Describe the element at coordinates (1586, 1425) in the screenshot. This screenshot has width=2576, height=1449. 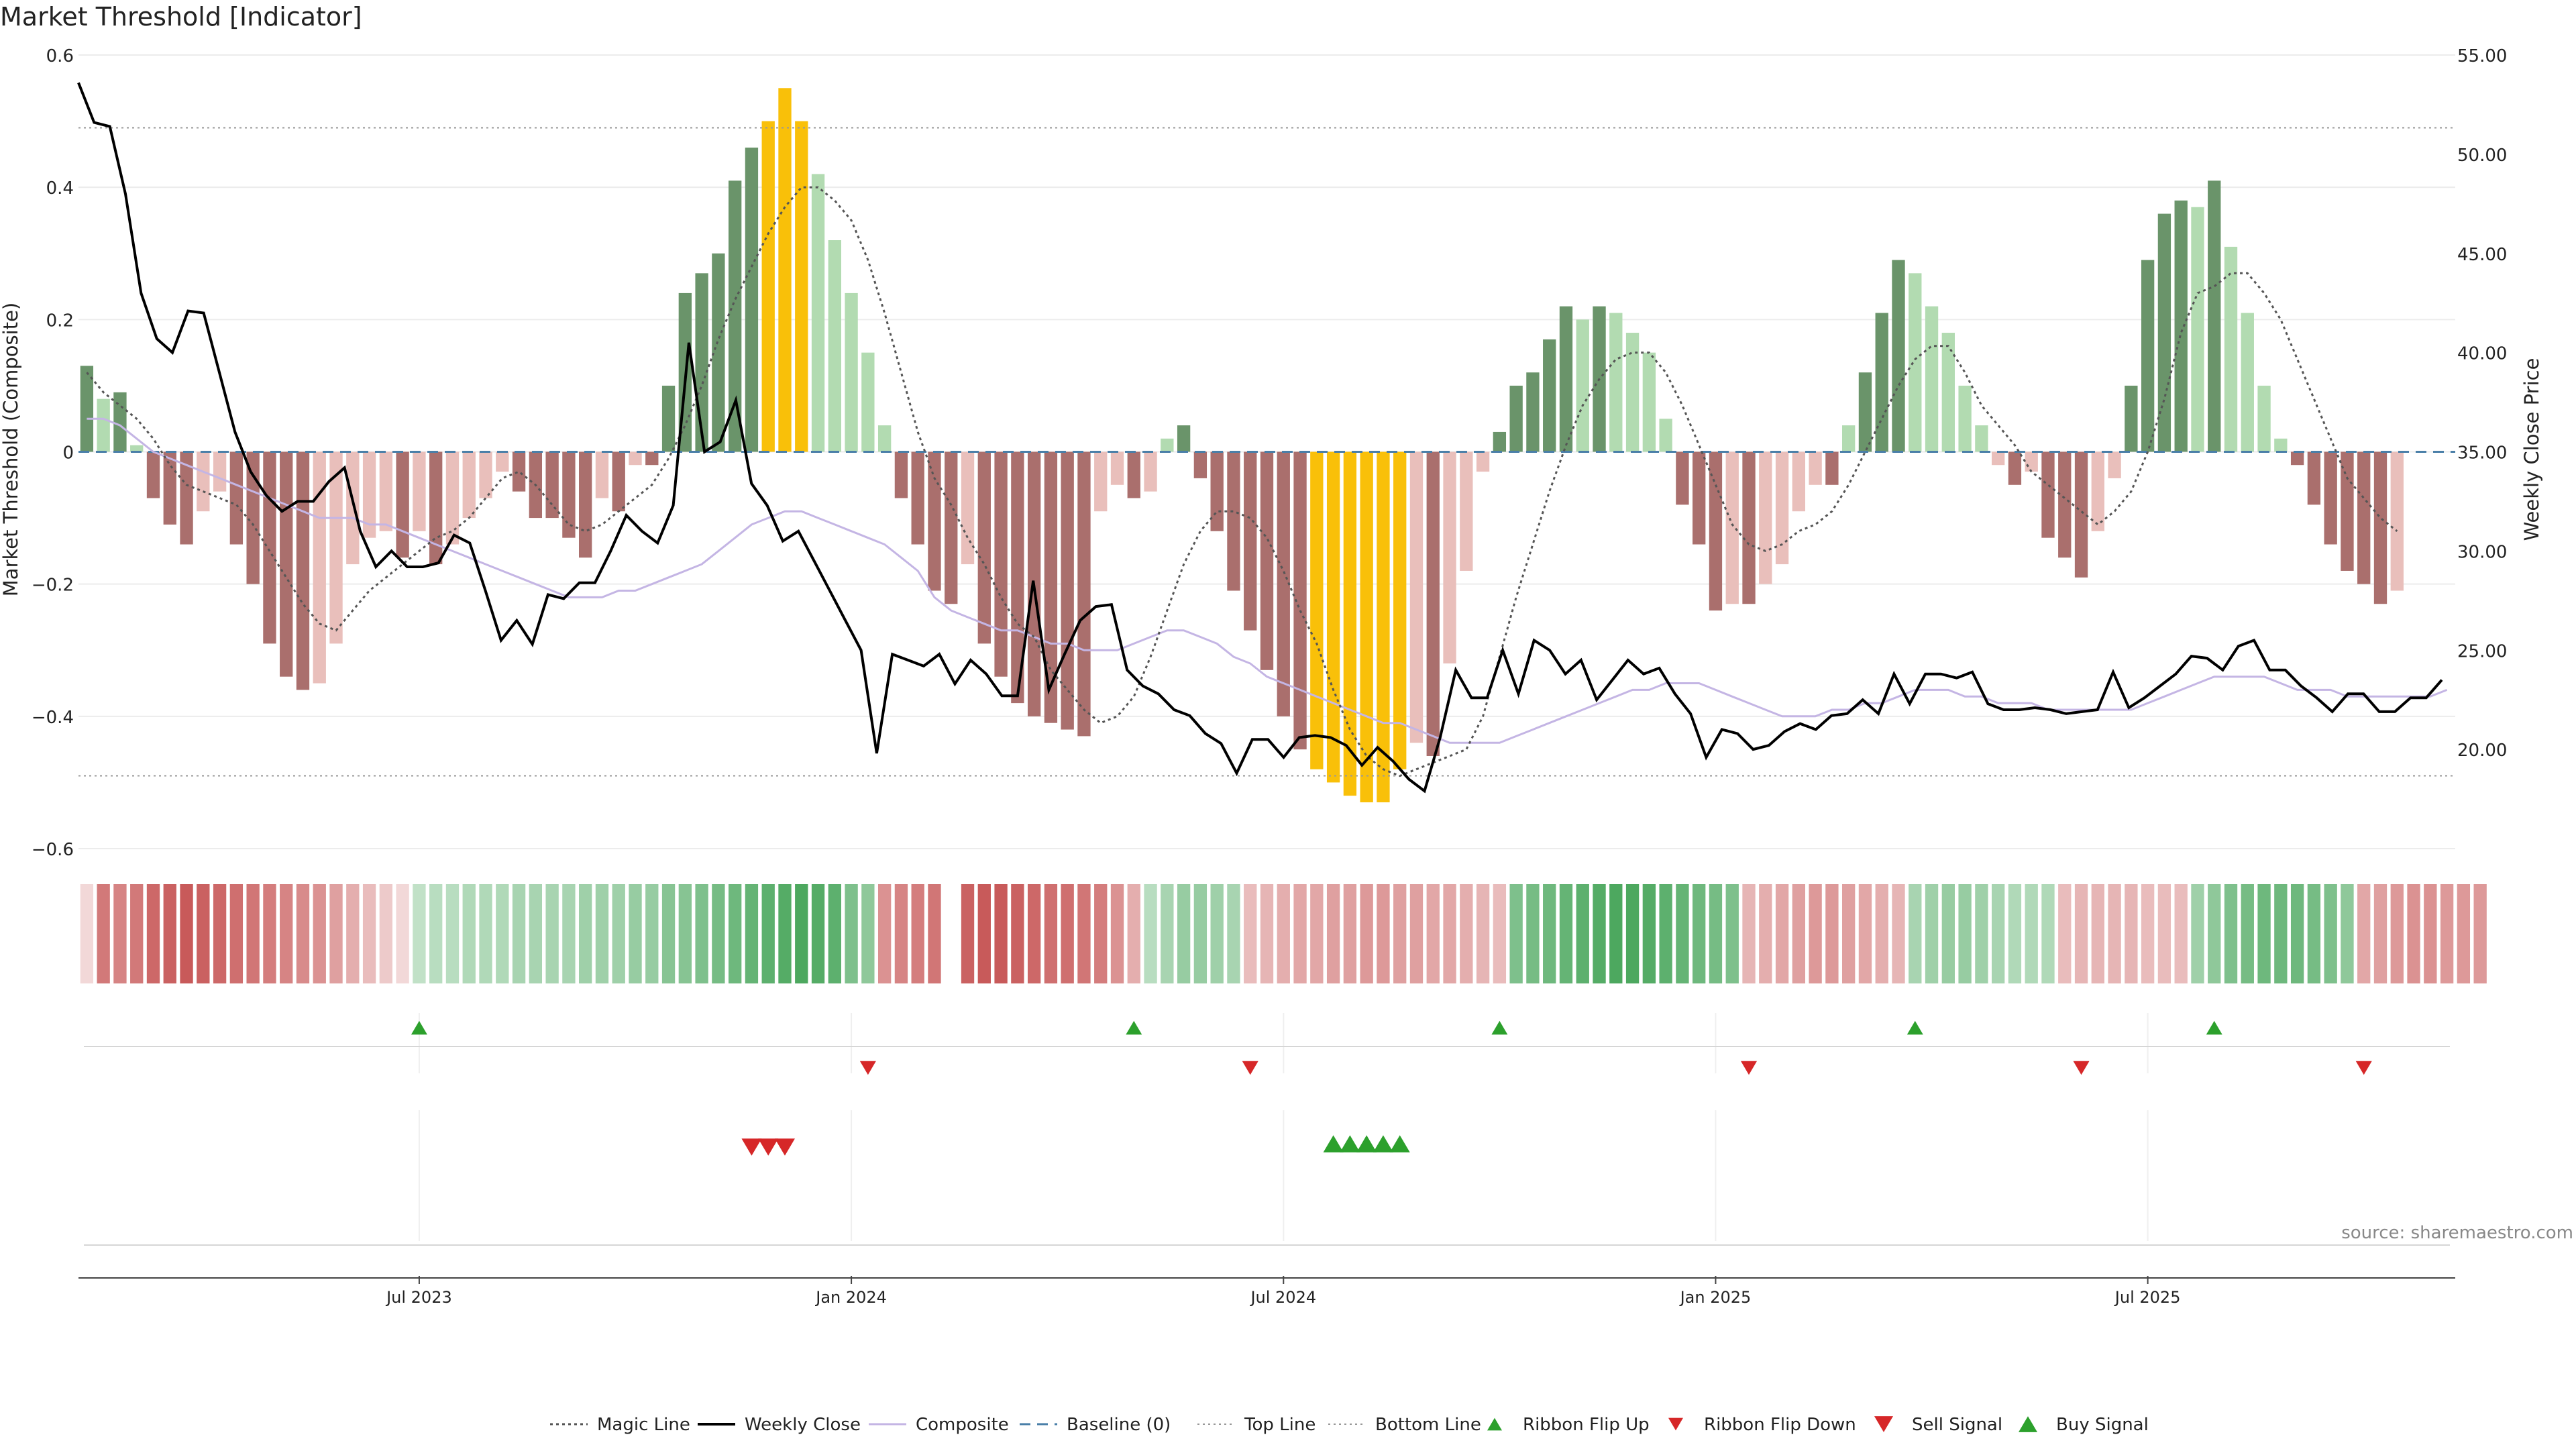
I see `legend-label: Ribbon Flip Up` at that location.